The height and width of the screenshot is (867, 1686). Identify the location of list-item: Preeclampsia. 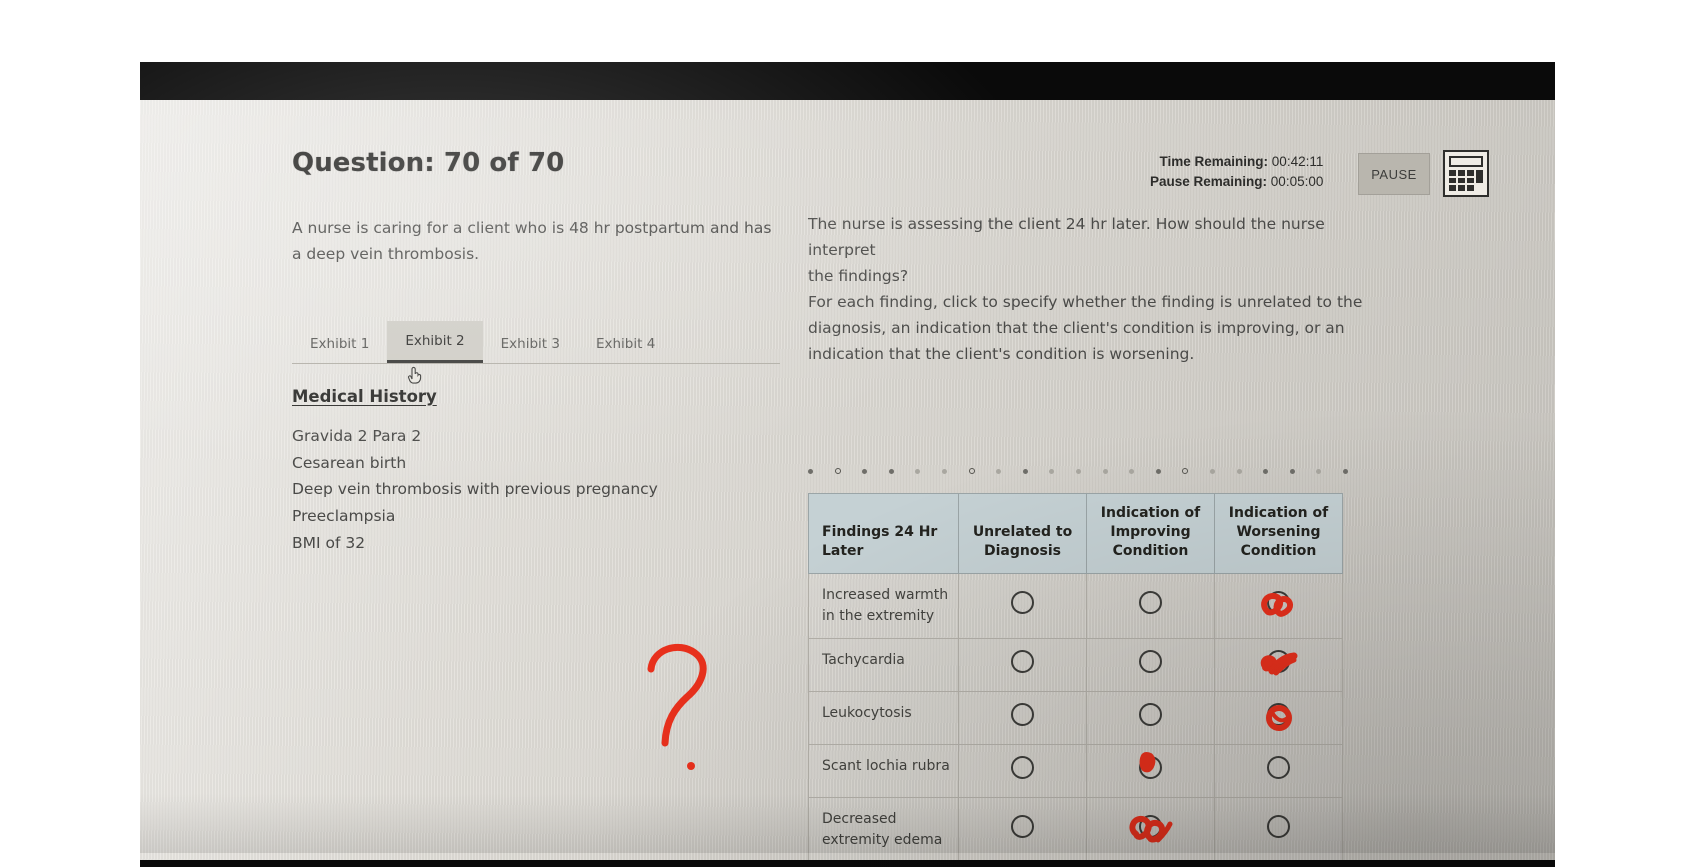
(344, 515).